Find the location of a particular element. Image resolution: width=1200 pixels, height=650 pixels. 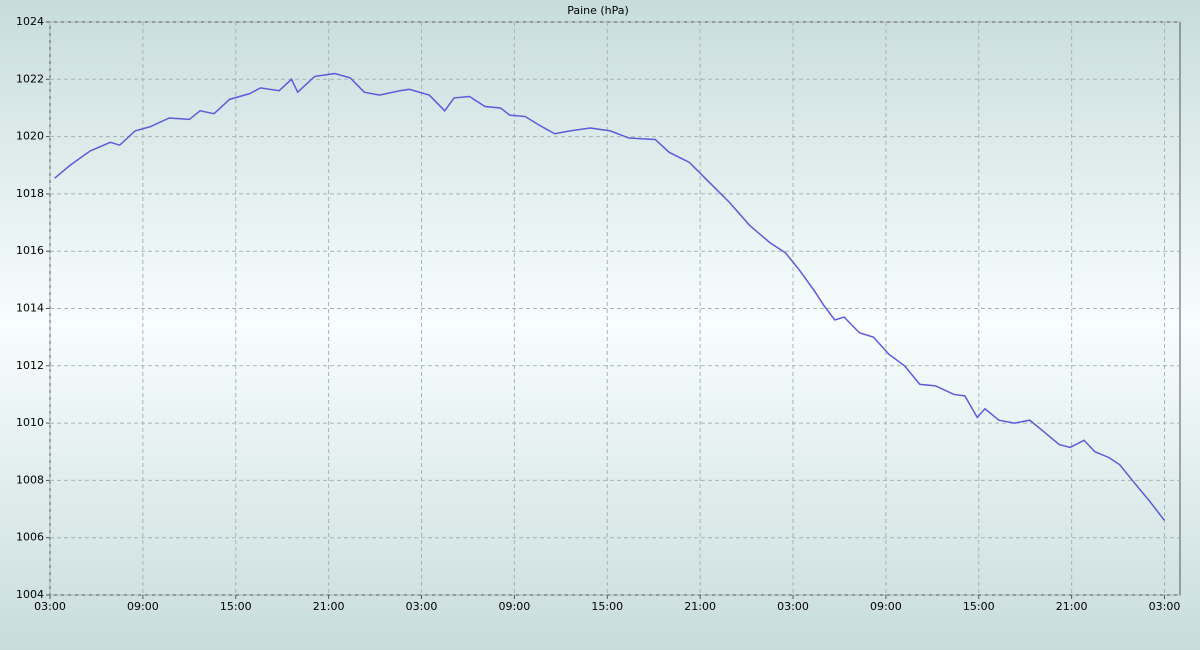

y-tick-label: 1014 is located at coordinates (30, 308).